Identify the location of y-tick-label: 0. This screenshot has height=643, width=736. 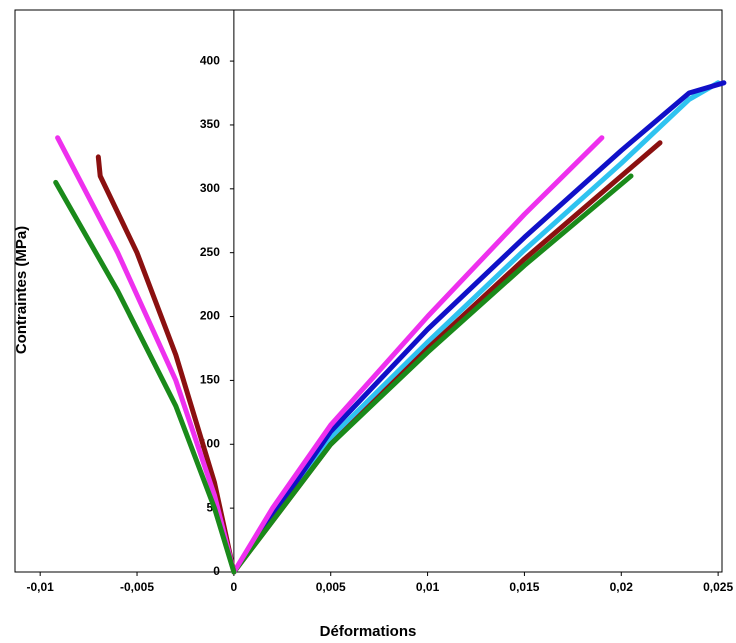
(216, 571).